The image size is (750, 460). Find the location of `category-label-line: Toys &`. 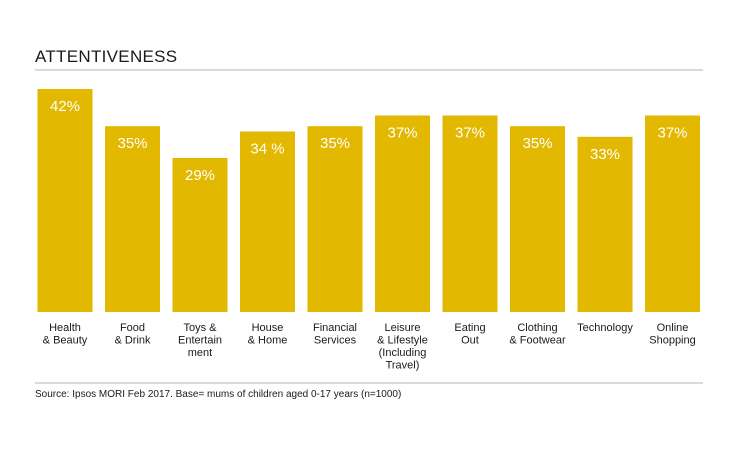

category-label-line: Toys & is located at coordinates (200, 328).